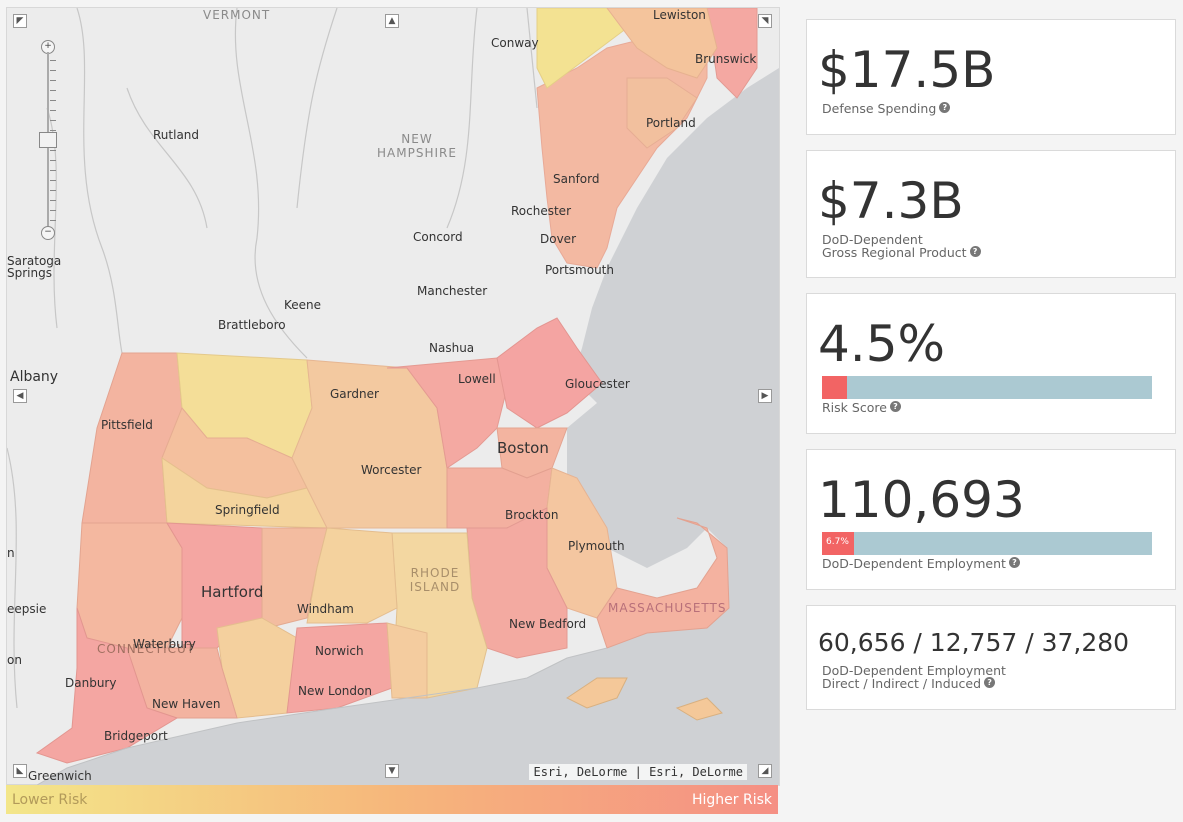 This screenshot has height=822, width=1183. I want to click on card-employment: 110,693 6.7% DoD-Dependent Employment?, so click(991, 519).